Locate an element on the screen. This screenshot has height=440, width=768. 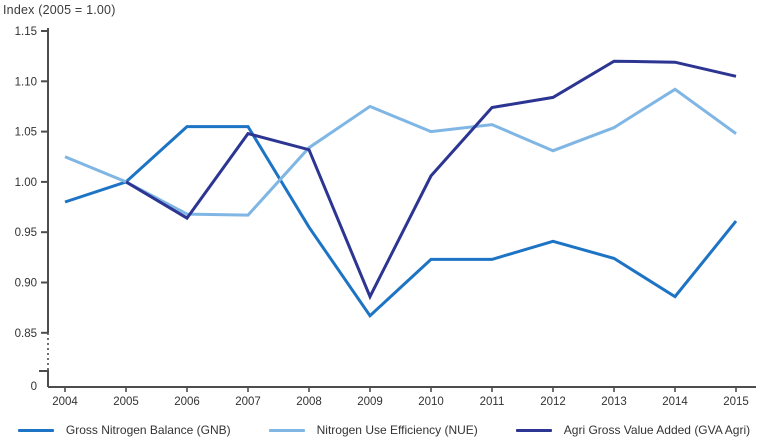
x-tick-label: 2013 is located at coordinates (614, 402).